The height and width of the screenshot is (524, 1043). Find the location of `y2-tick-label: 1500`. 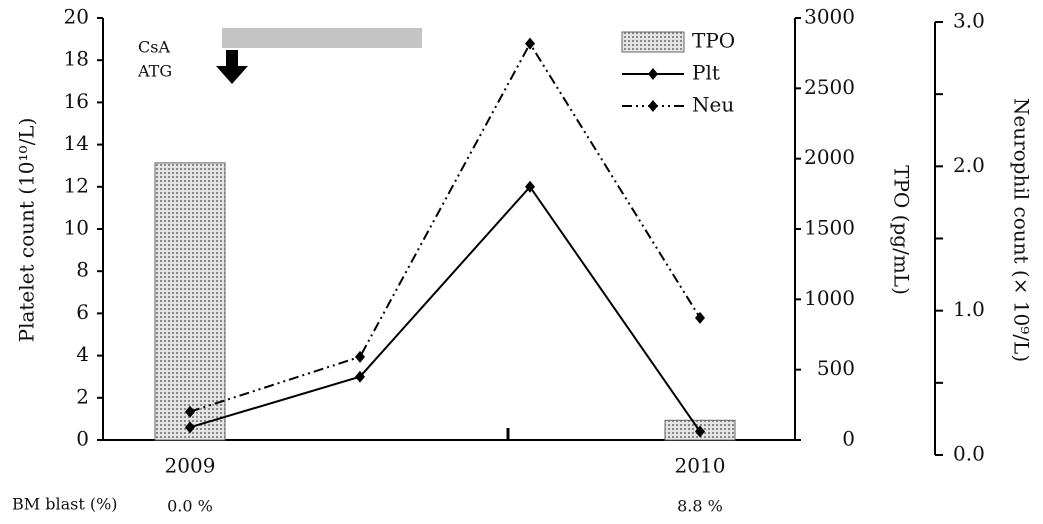

y2-tick-label: 1500 is located at coordinates (829, 228).